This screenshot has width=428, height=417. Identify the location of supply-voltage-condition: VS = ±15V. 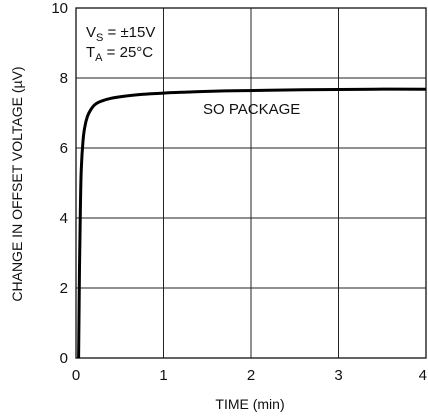
(120, 34).